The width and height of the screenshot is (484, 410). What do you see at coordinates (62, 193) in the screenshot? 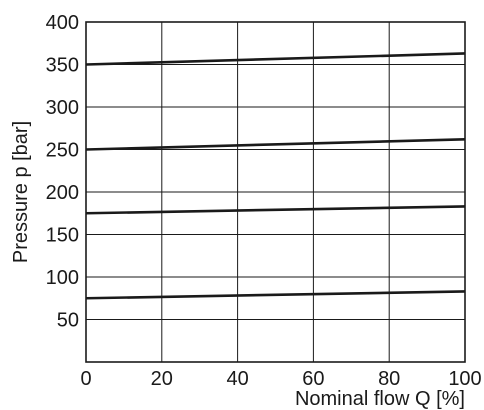
I see `y-tick-label: 200` at bounding box center [62, 193].